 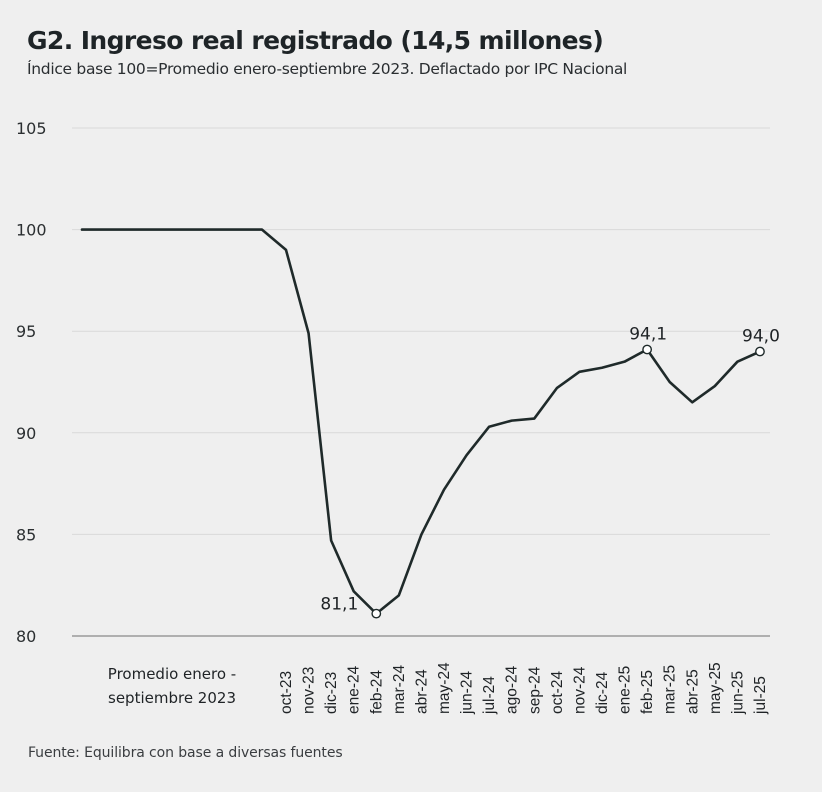 What do you see at coordinates (715, 688) in the screenshot?
I see `x-tick-label-may-25: may-25` at bounding box center [715, 688].